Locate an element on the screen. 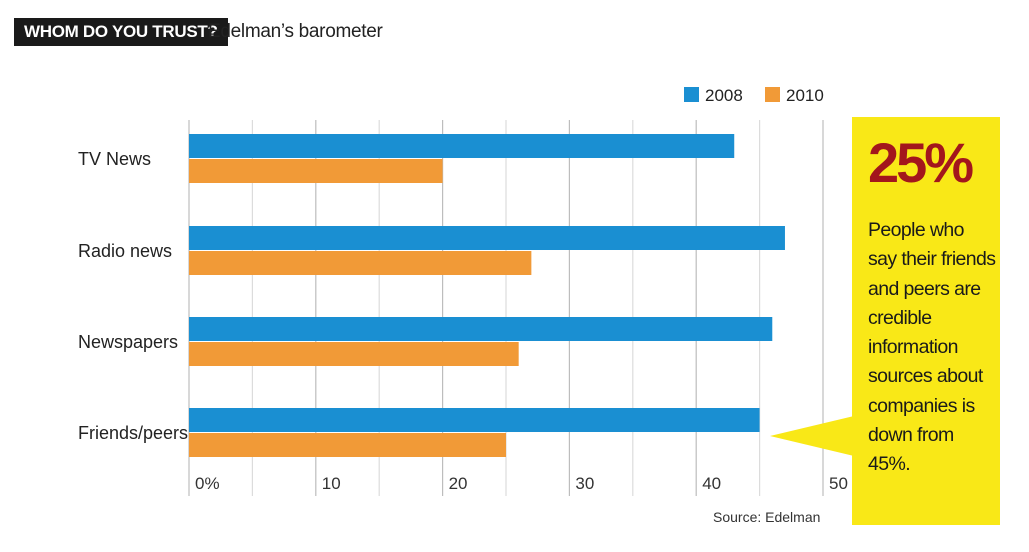 This screenshot has height=552, width=1029. chart-subtitle: Edelman’s barometer is located at coordinates (295, 31).